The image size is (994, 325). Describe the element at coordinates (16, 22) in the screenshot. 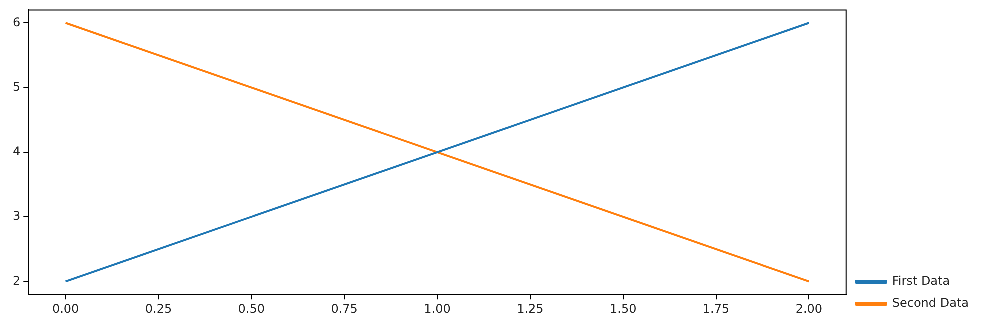

I see `y-tick-label: 6` at that location.